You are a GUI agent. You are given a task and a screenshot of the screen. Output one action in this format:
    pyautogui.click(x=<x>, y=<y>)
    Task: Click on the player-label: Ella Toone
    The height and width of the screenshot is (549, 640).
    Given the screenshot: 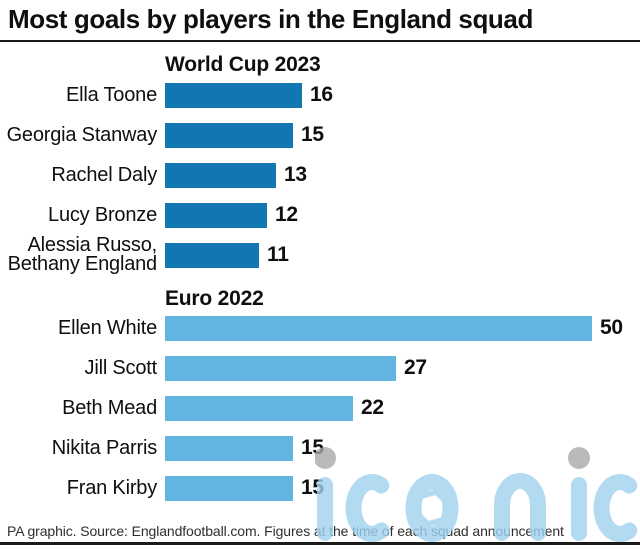 What is the action you would take?
    pyautogui.click(x=111, y=94)
    